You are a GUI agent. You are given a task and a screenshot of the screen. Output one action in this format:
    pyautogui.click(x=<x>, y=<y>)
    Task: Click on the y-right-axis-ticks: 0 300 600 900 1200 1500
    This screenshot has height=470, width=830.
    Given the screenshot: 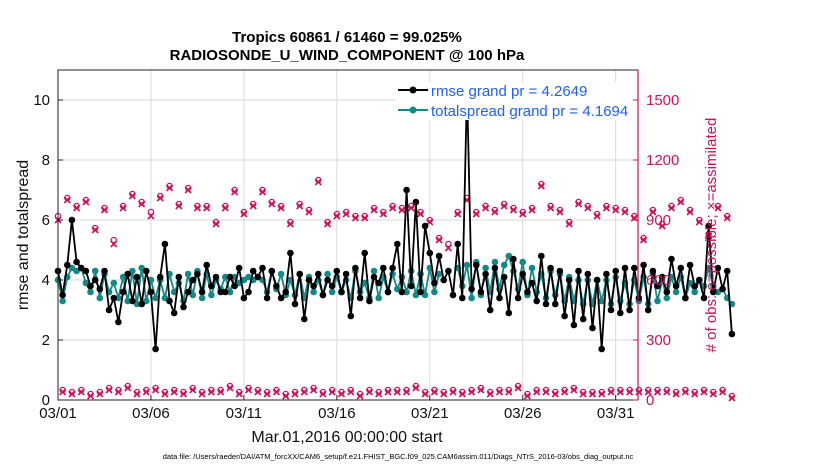 What is the action you would take?
    pyautogui.click(x=656, y=239)
    